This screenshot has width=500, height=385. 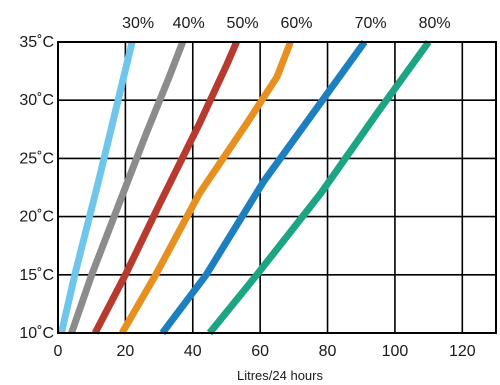 I want to click on x-tick-labels: 0 20 40 60 80 100 120, so click(x=265, y=351).